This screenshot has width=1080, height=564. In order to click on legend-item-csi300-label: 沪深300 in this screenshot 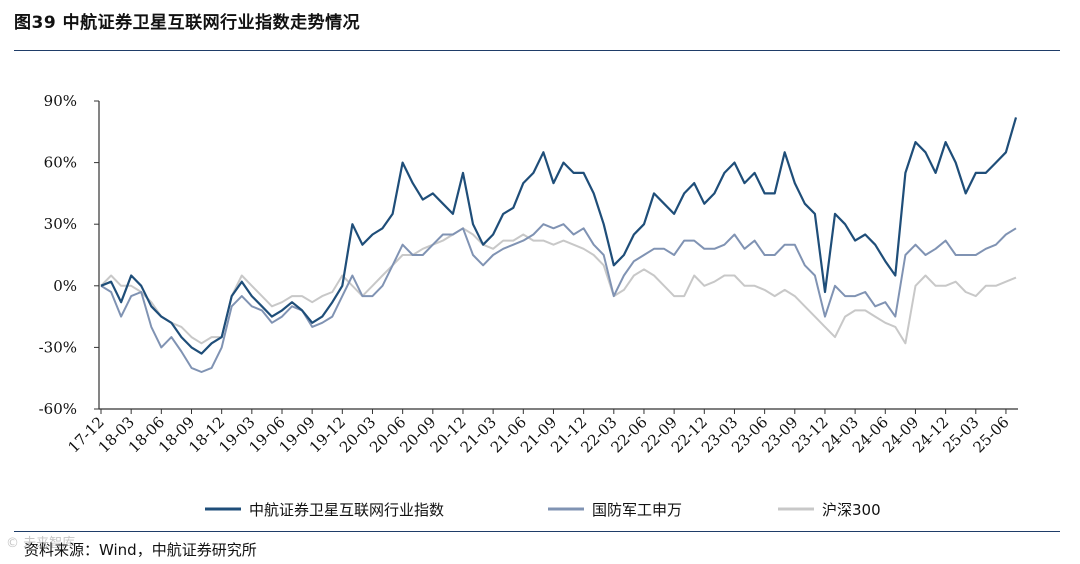, I will do `click(851, 510)`.